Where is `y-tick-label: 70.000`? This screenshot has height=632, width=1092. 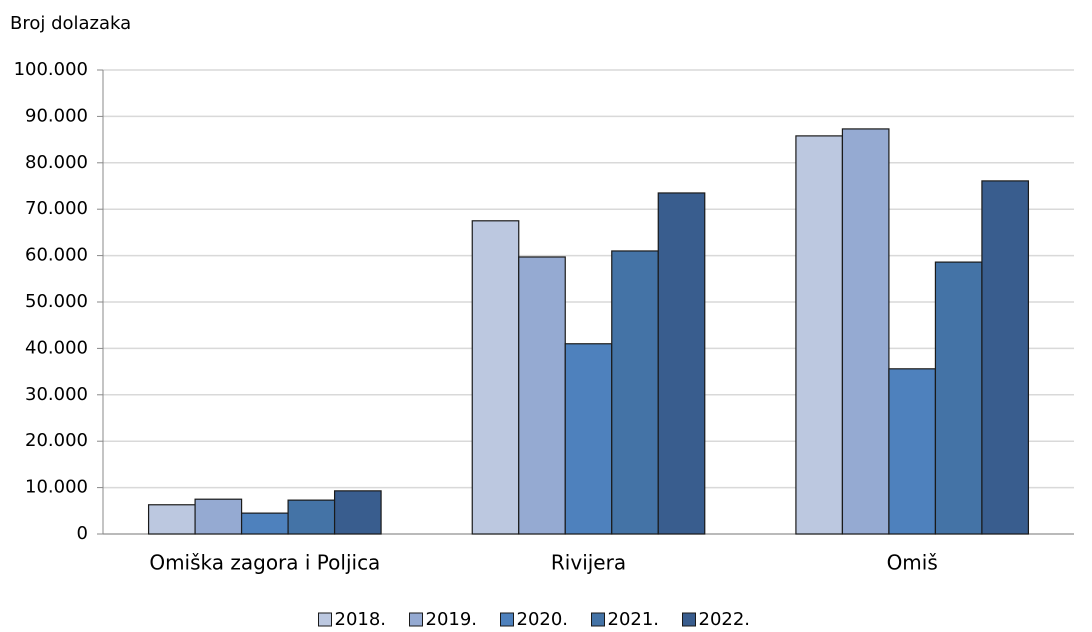 y-tick-label: 70.000 is located at coordinates (56, 208).